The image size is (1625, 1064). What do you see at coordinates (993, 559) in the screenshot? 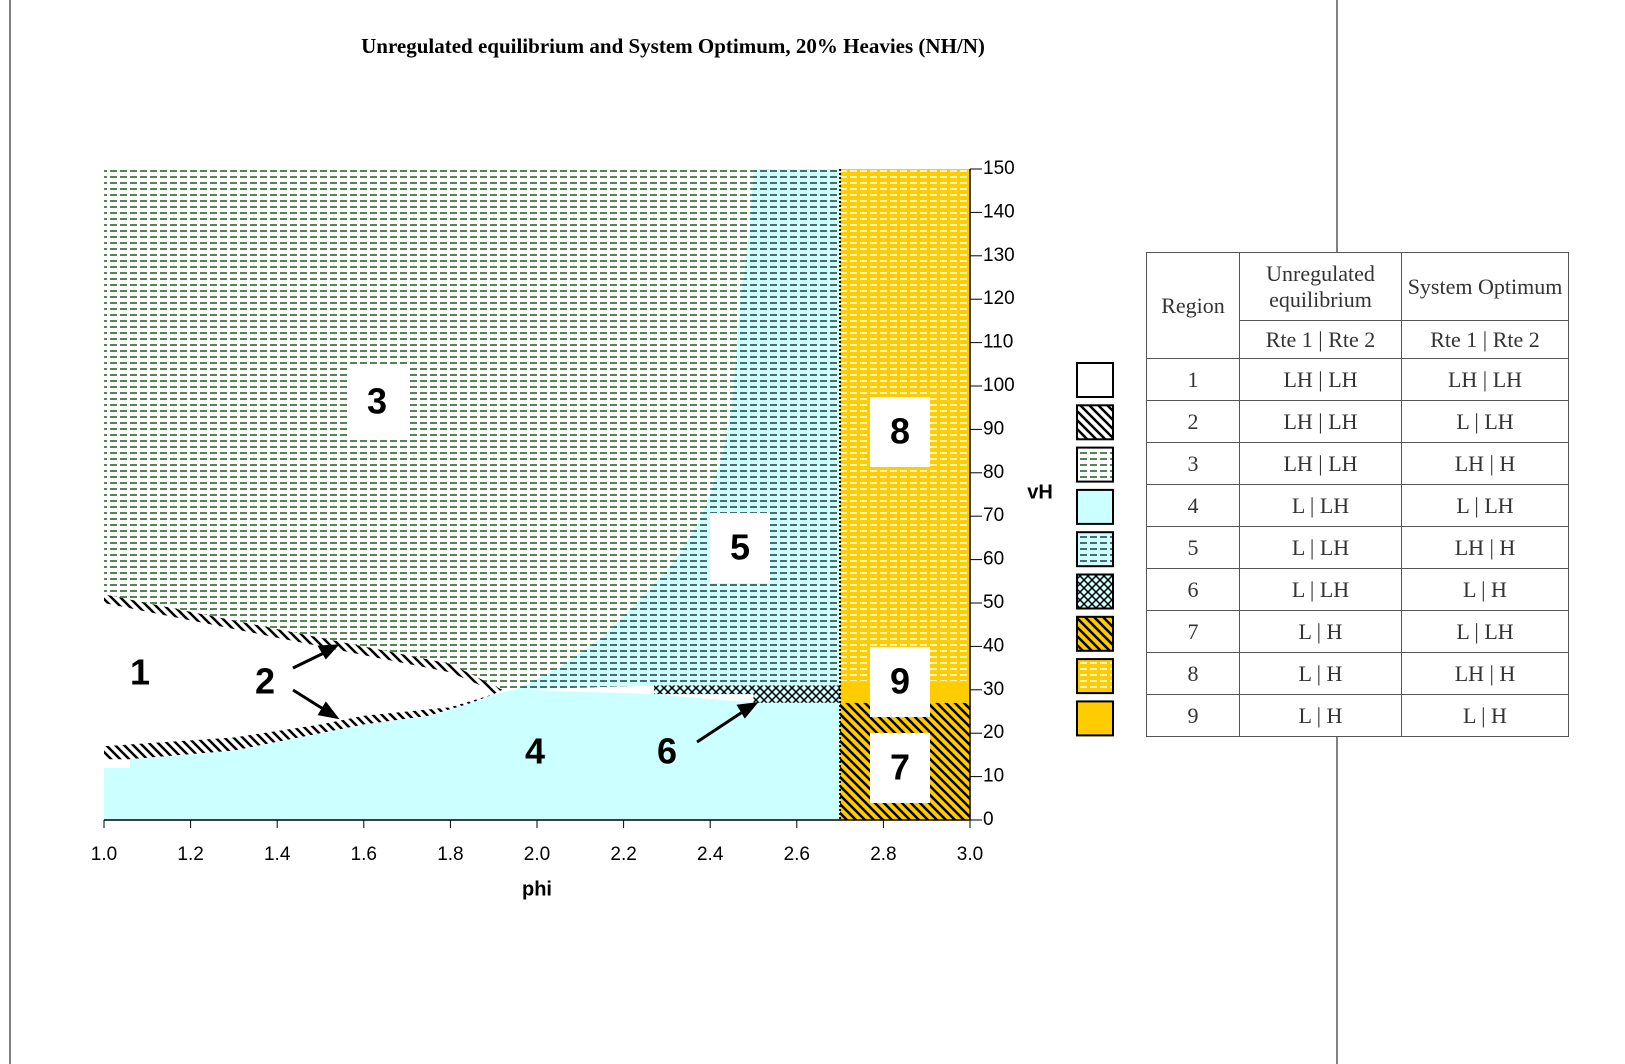
I see `y-tick-label: 60` at bounding box center [993, 559].